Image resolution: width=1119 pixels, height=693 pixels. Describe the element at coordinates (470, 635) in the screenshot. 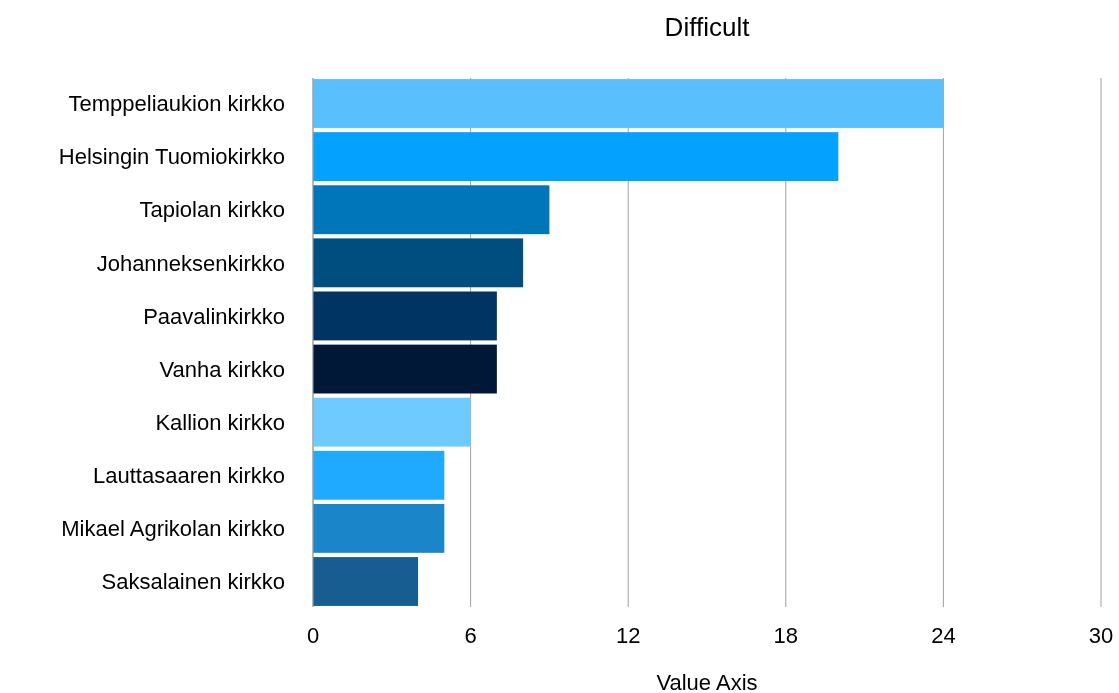

I see `x-tick-label: 6` at that location.